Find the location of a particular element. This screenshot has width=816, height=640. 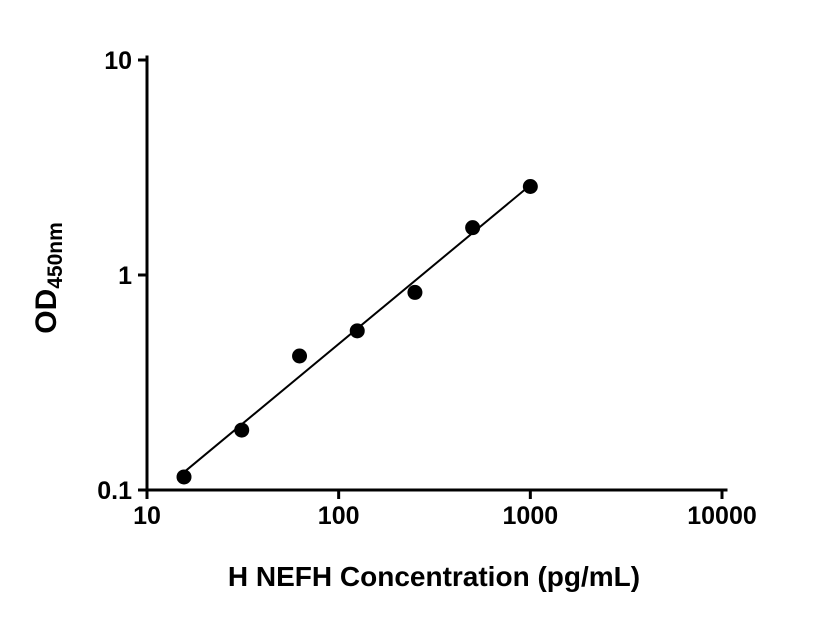

x-tick-label: 10 is located at coordinates (147, 516).